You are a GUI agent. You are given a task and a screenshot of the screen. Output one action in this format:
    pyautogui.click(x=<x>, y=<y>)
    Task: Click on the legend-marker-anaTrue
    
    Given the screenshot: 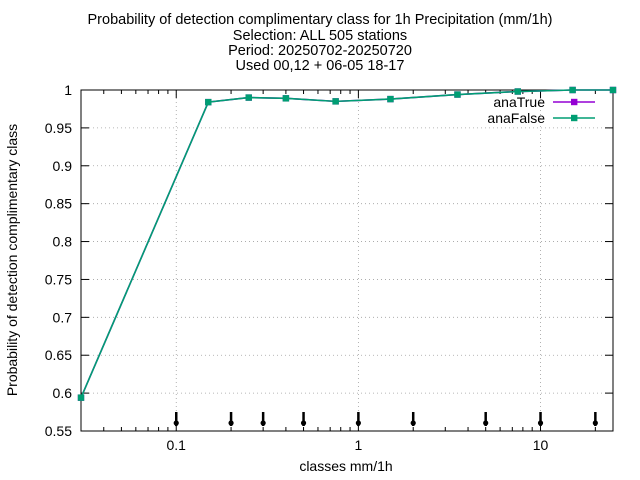 What is the action you would take?
    pyautogui.click(x=574, y=102)
    